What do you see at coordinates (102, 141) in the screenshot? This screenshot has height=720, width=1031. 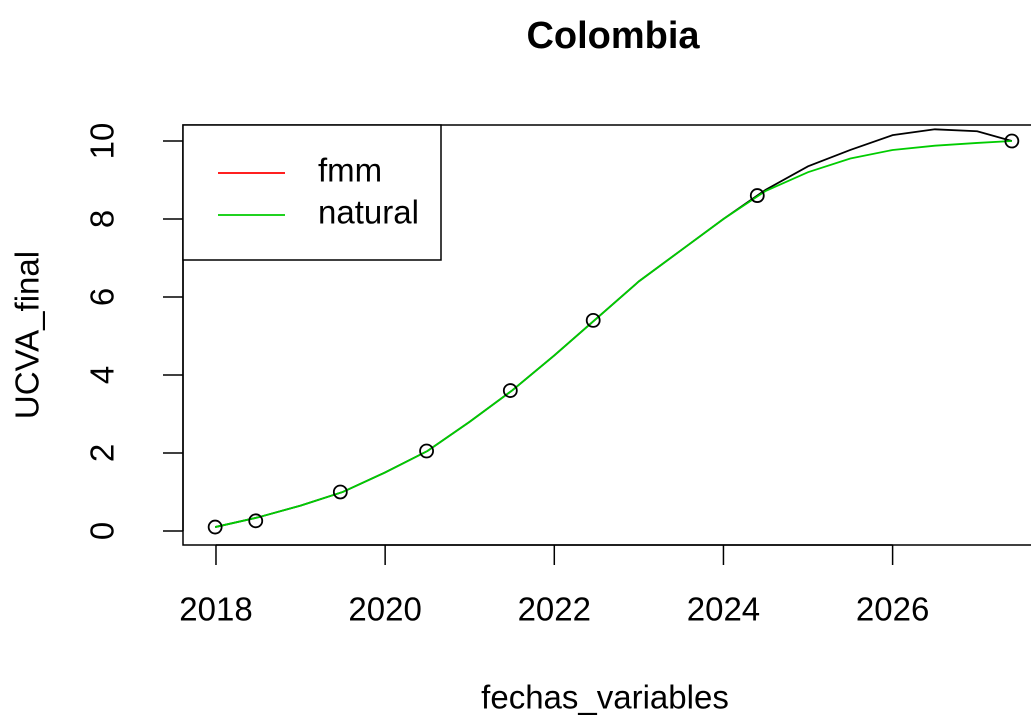 I see `y-tick-label: 10` at bounding box center [102, 141].